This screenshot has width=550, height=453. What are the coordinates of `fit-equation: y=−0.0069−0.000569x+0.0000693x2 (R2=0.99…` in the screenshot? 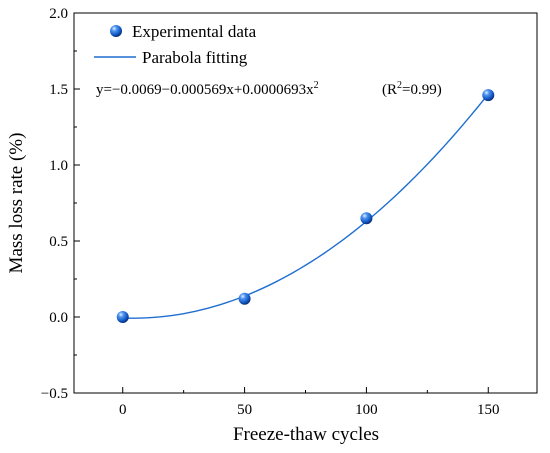 It's located at (269, 89).